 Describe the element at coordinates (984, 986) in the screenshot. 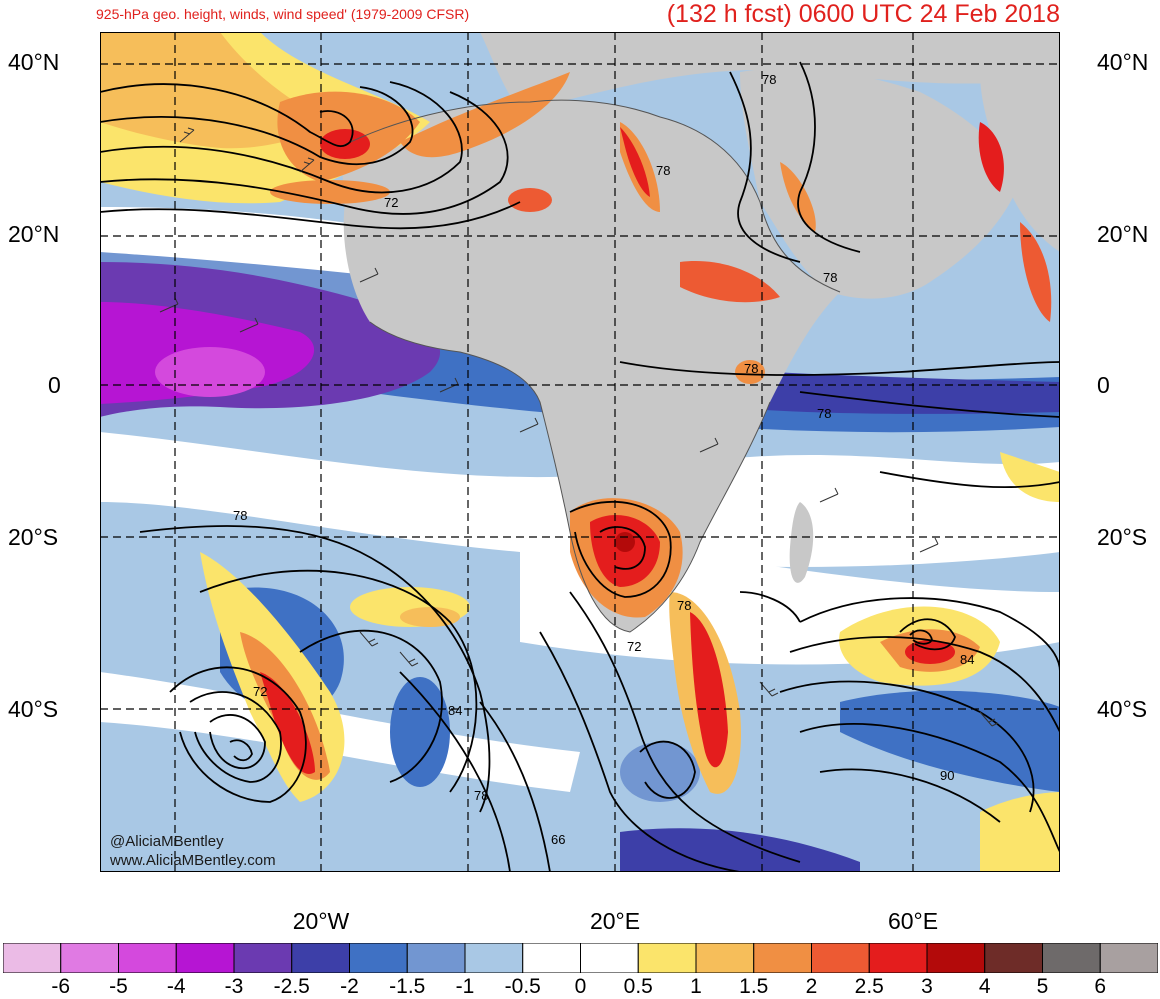

I see `colorbar-label: 4` at that location.